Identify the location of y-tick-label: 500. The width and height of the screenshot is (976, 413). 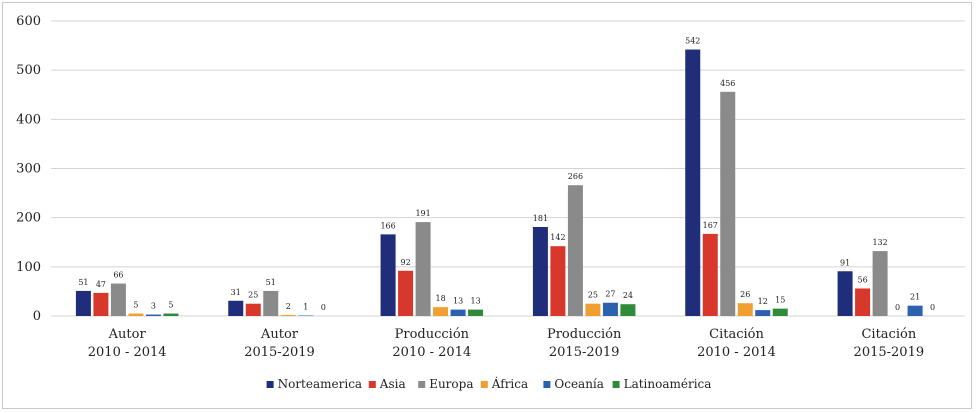
(28, 70).